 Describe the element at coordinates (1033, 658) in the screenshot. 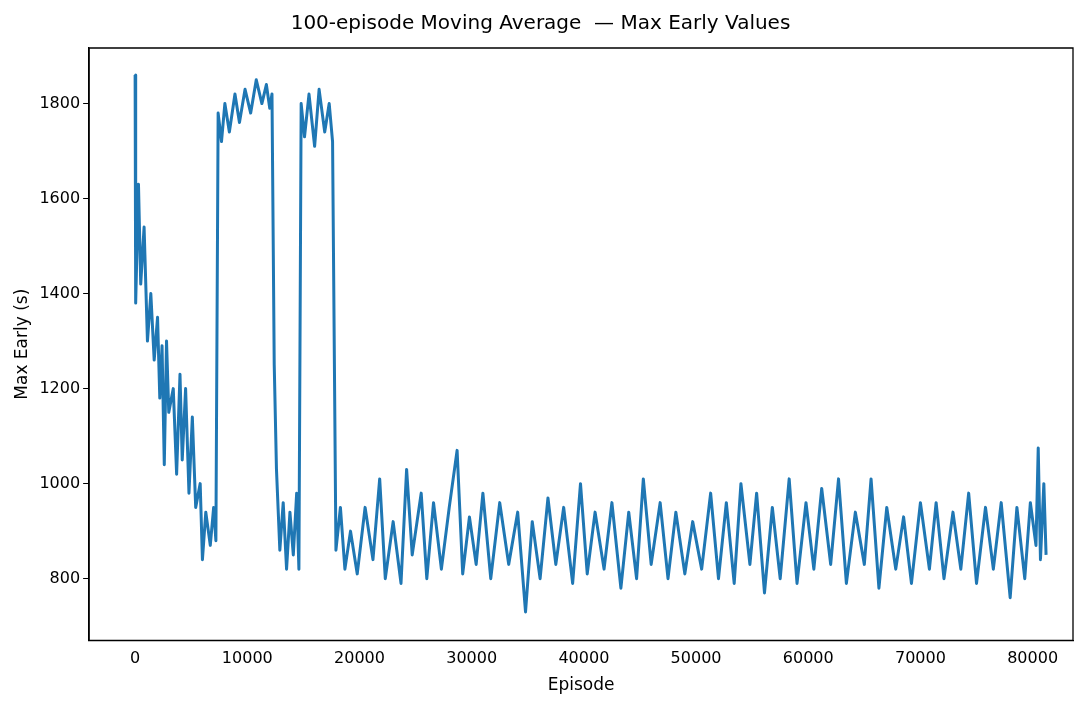

I see `x-tick-label: 80000` at that location.